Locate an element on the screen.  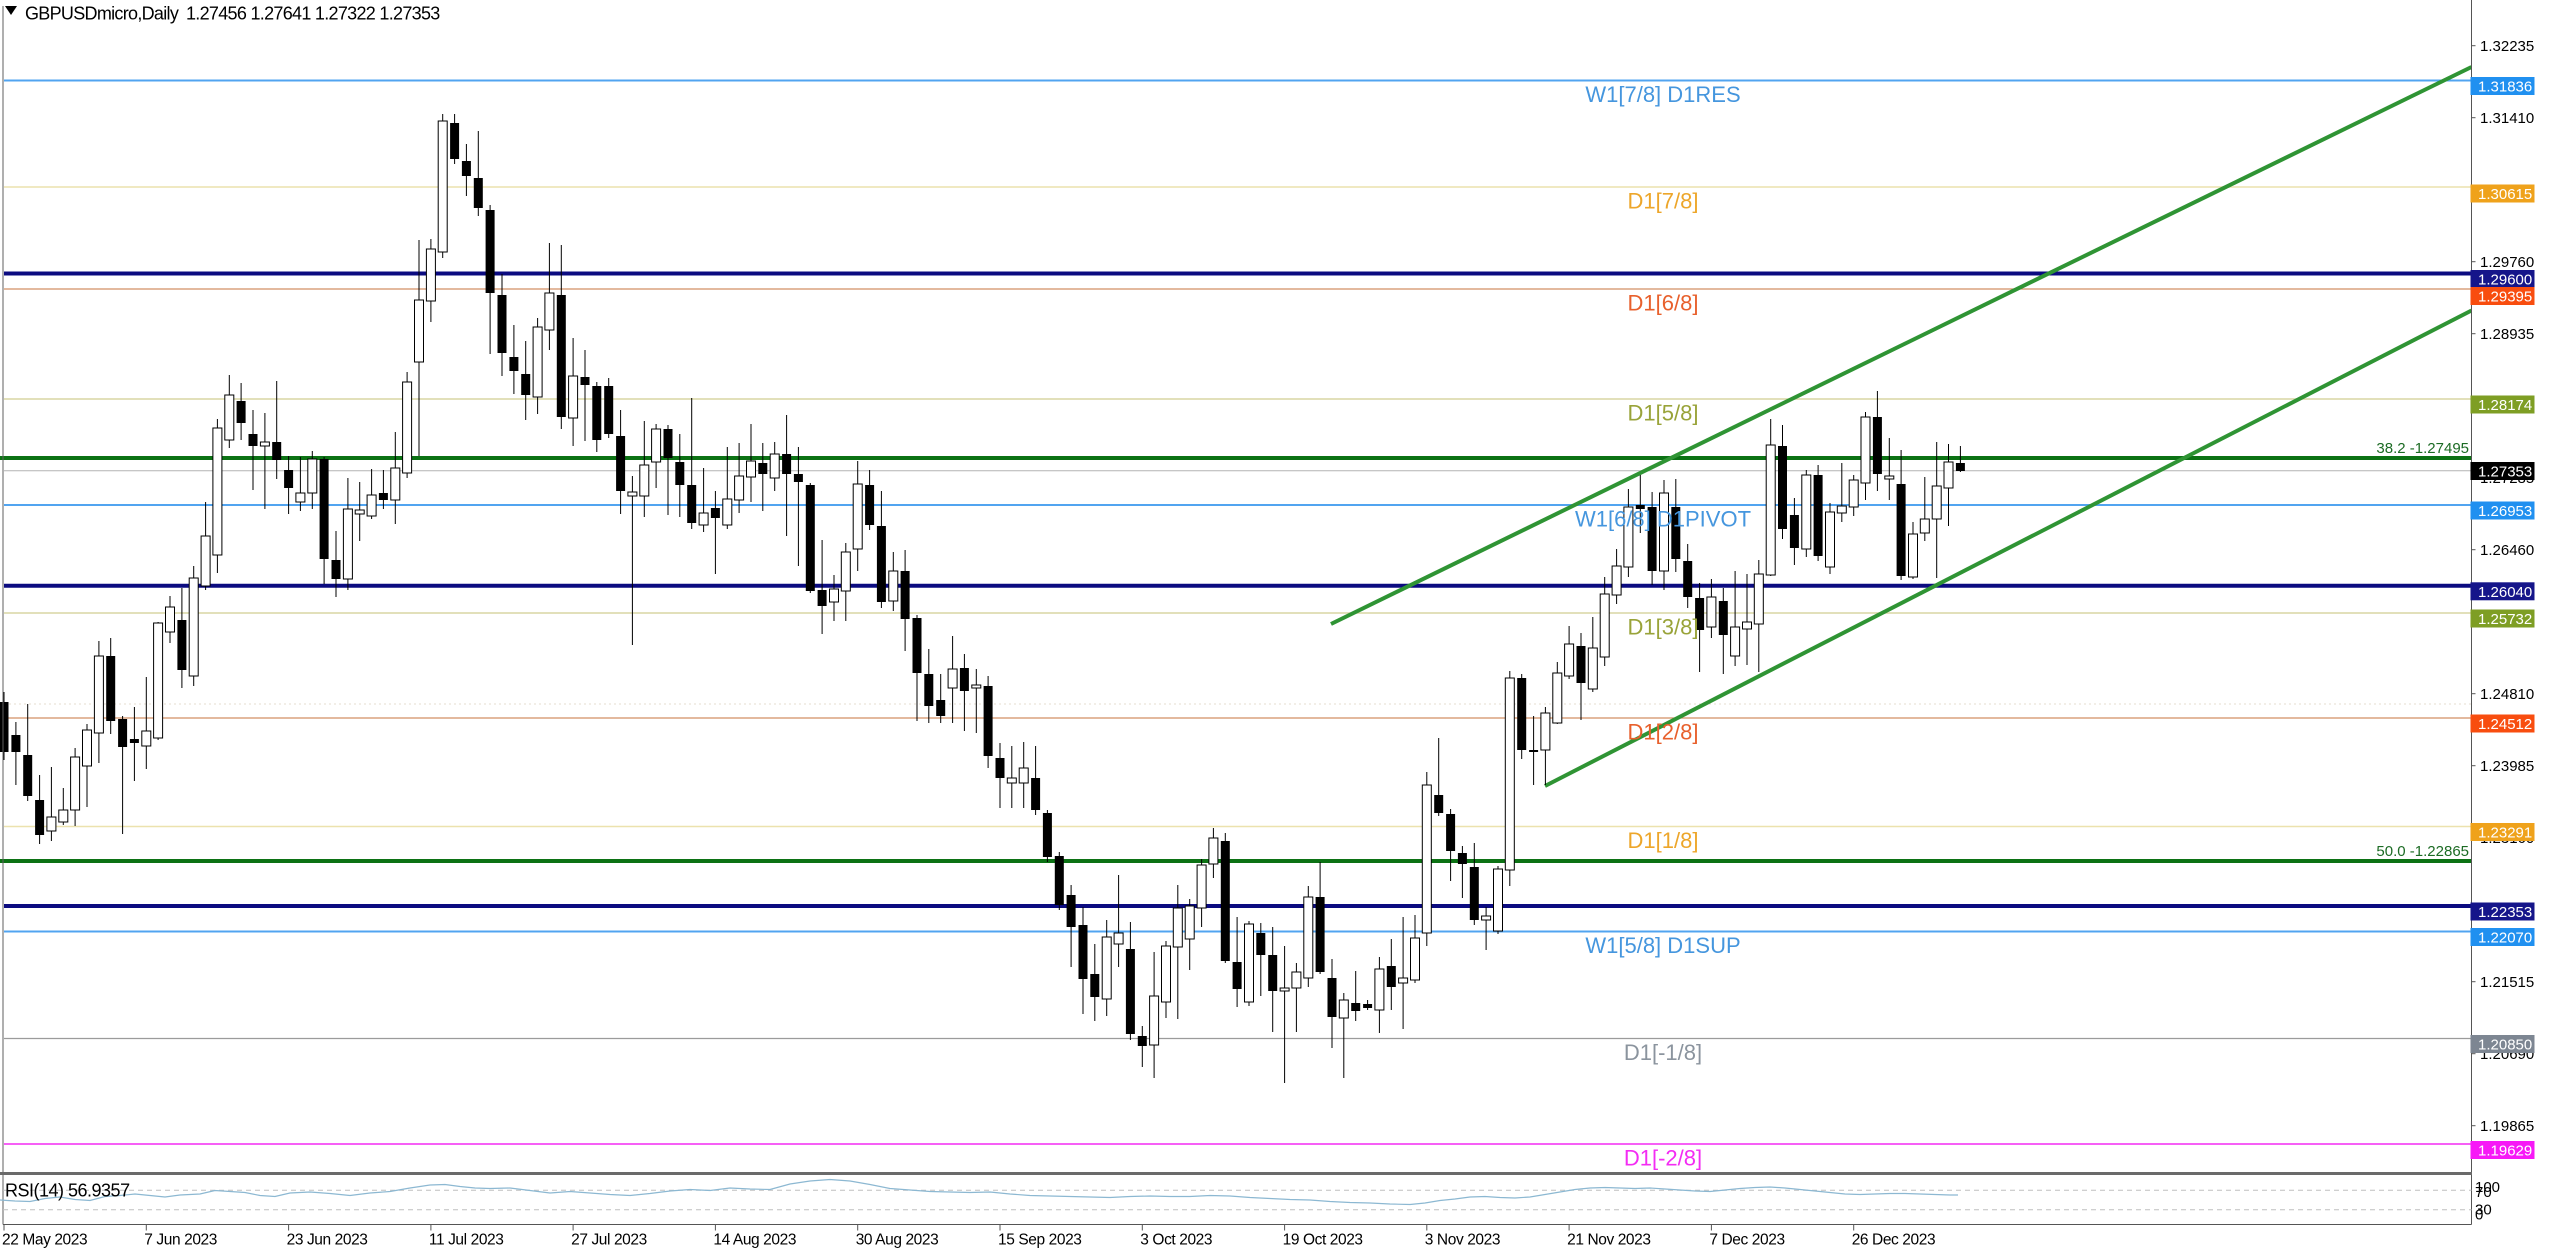
svg-text: D1[6/8] is located at coordinates (1663, 303).